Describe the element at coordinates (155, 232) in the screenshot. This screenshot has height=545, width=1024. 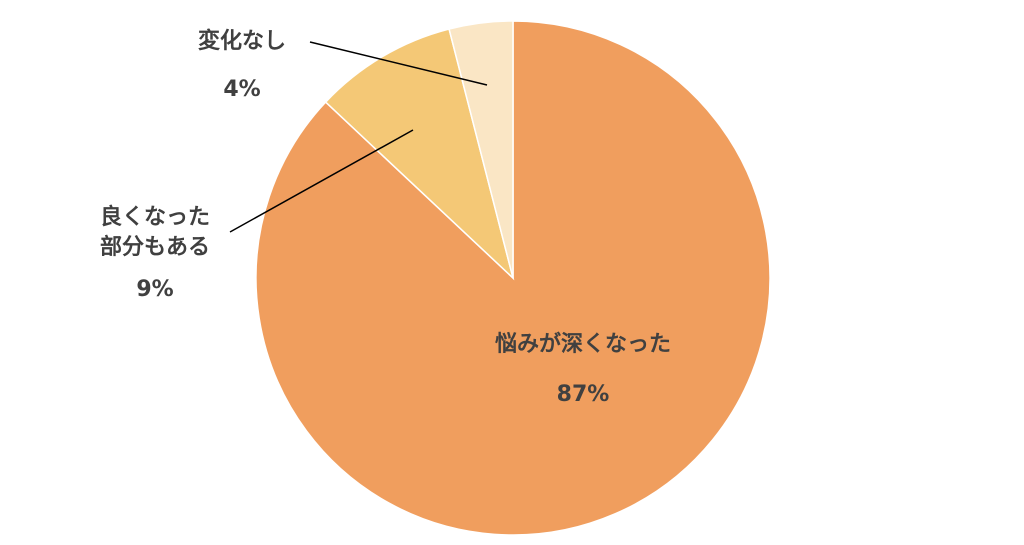
I see `slice-label: 良くなった部分もある` at that location.